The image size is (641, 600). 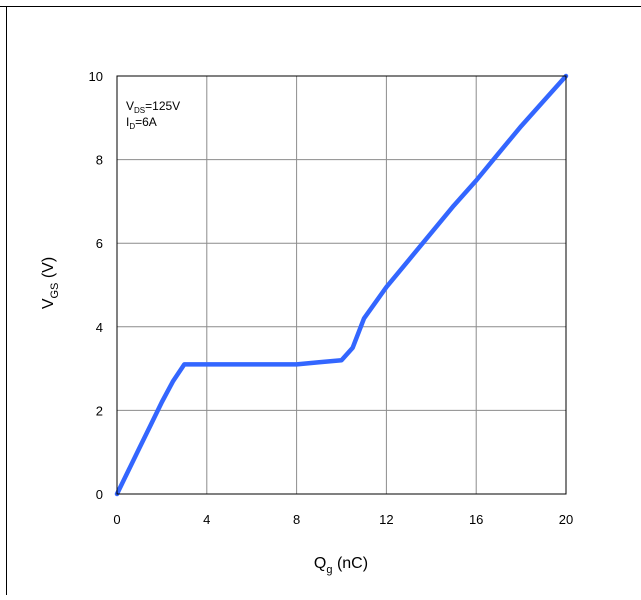 What do you see at coordinates (96, 76) in the screenshot?
I see `y-tick-label: 10` at bounding box center [96, 76].